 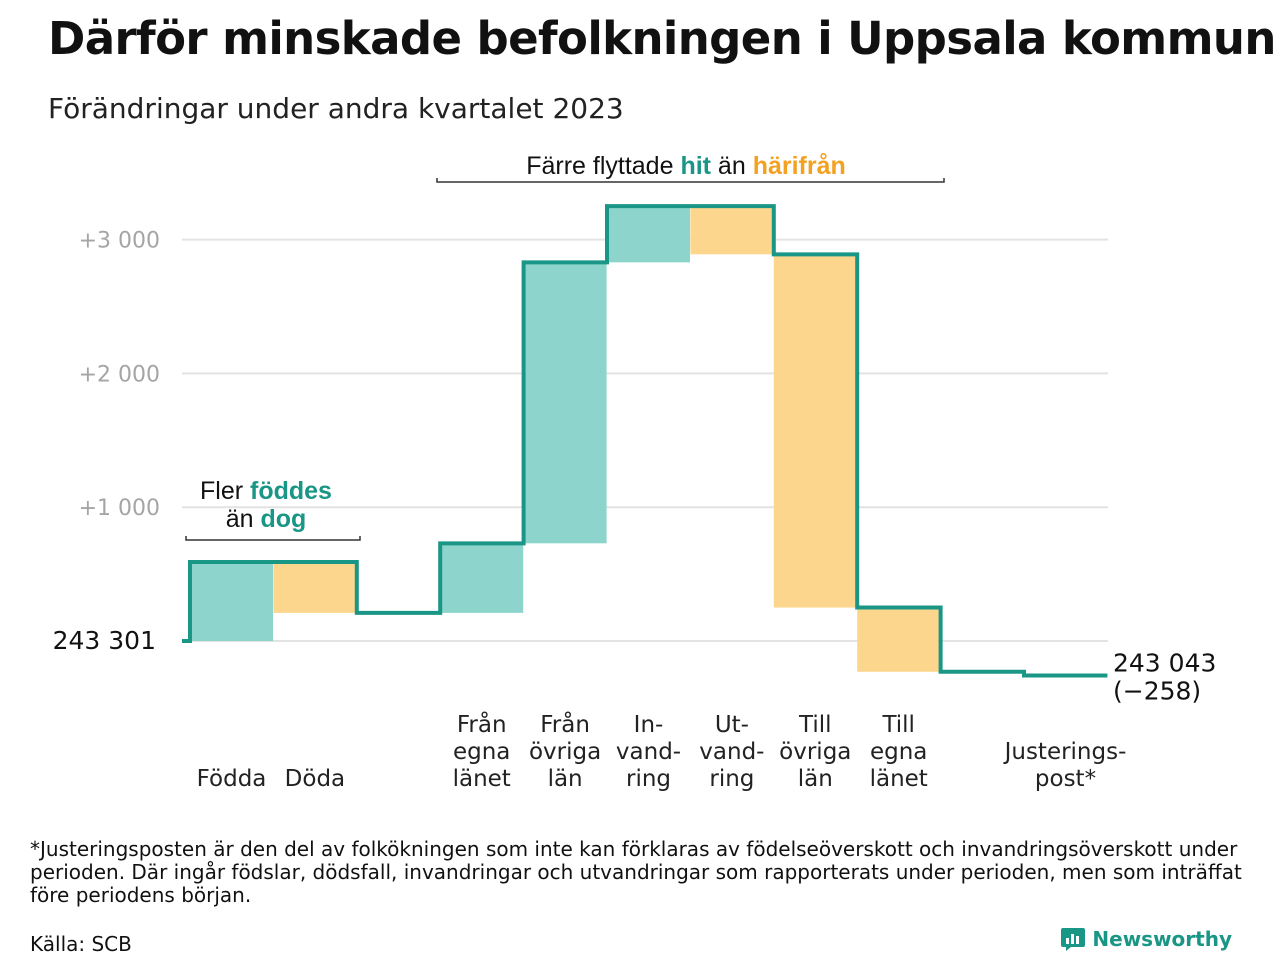 What do you see at coordinates (266, 491) in the screenshot?
I see `annotation-births-line-1: Fler föddes` at bounding box center [266, 491].